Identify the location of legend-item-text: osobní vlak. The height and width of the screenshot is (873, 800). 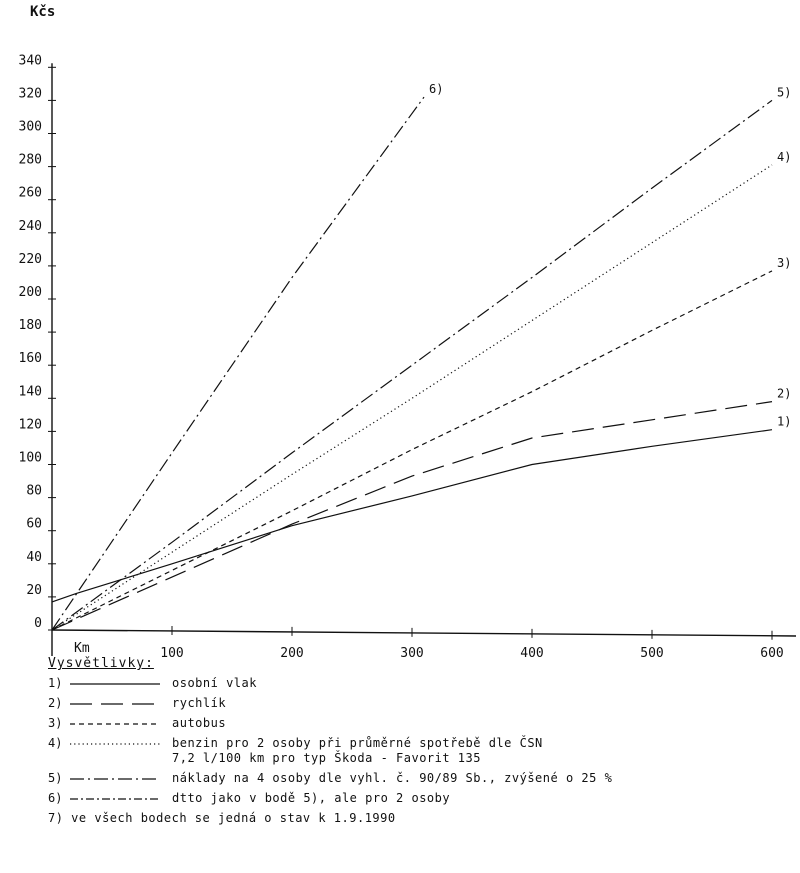
(214, 683).